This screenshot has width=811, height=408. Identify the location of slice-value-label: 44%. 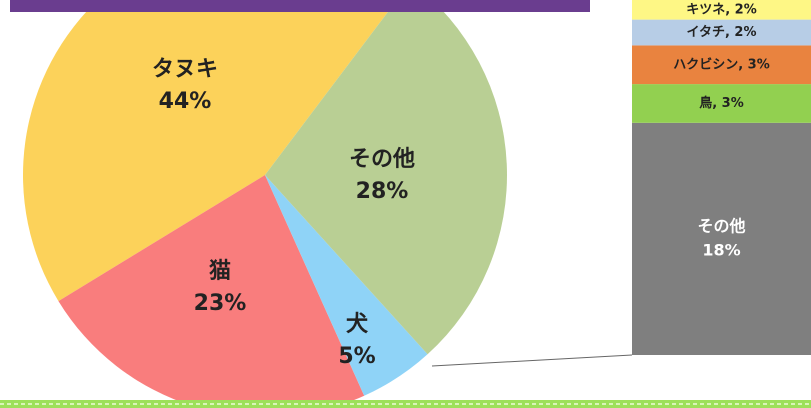
(185, 101).